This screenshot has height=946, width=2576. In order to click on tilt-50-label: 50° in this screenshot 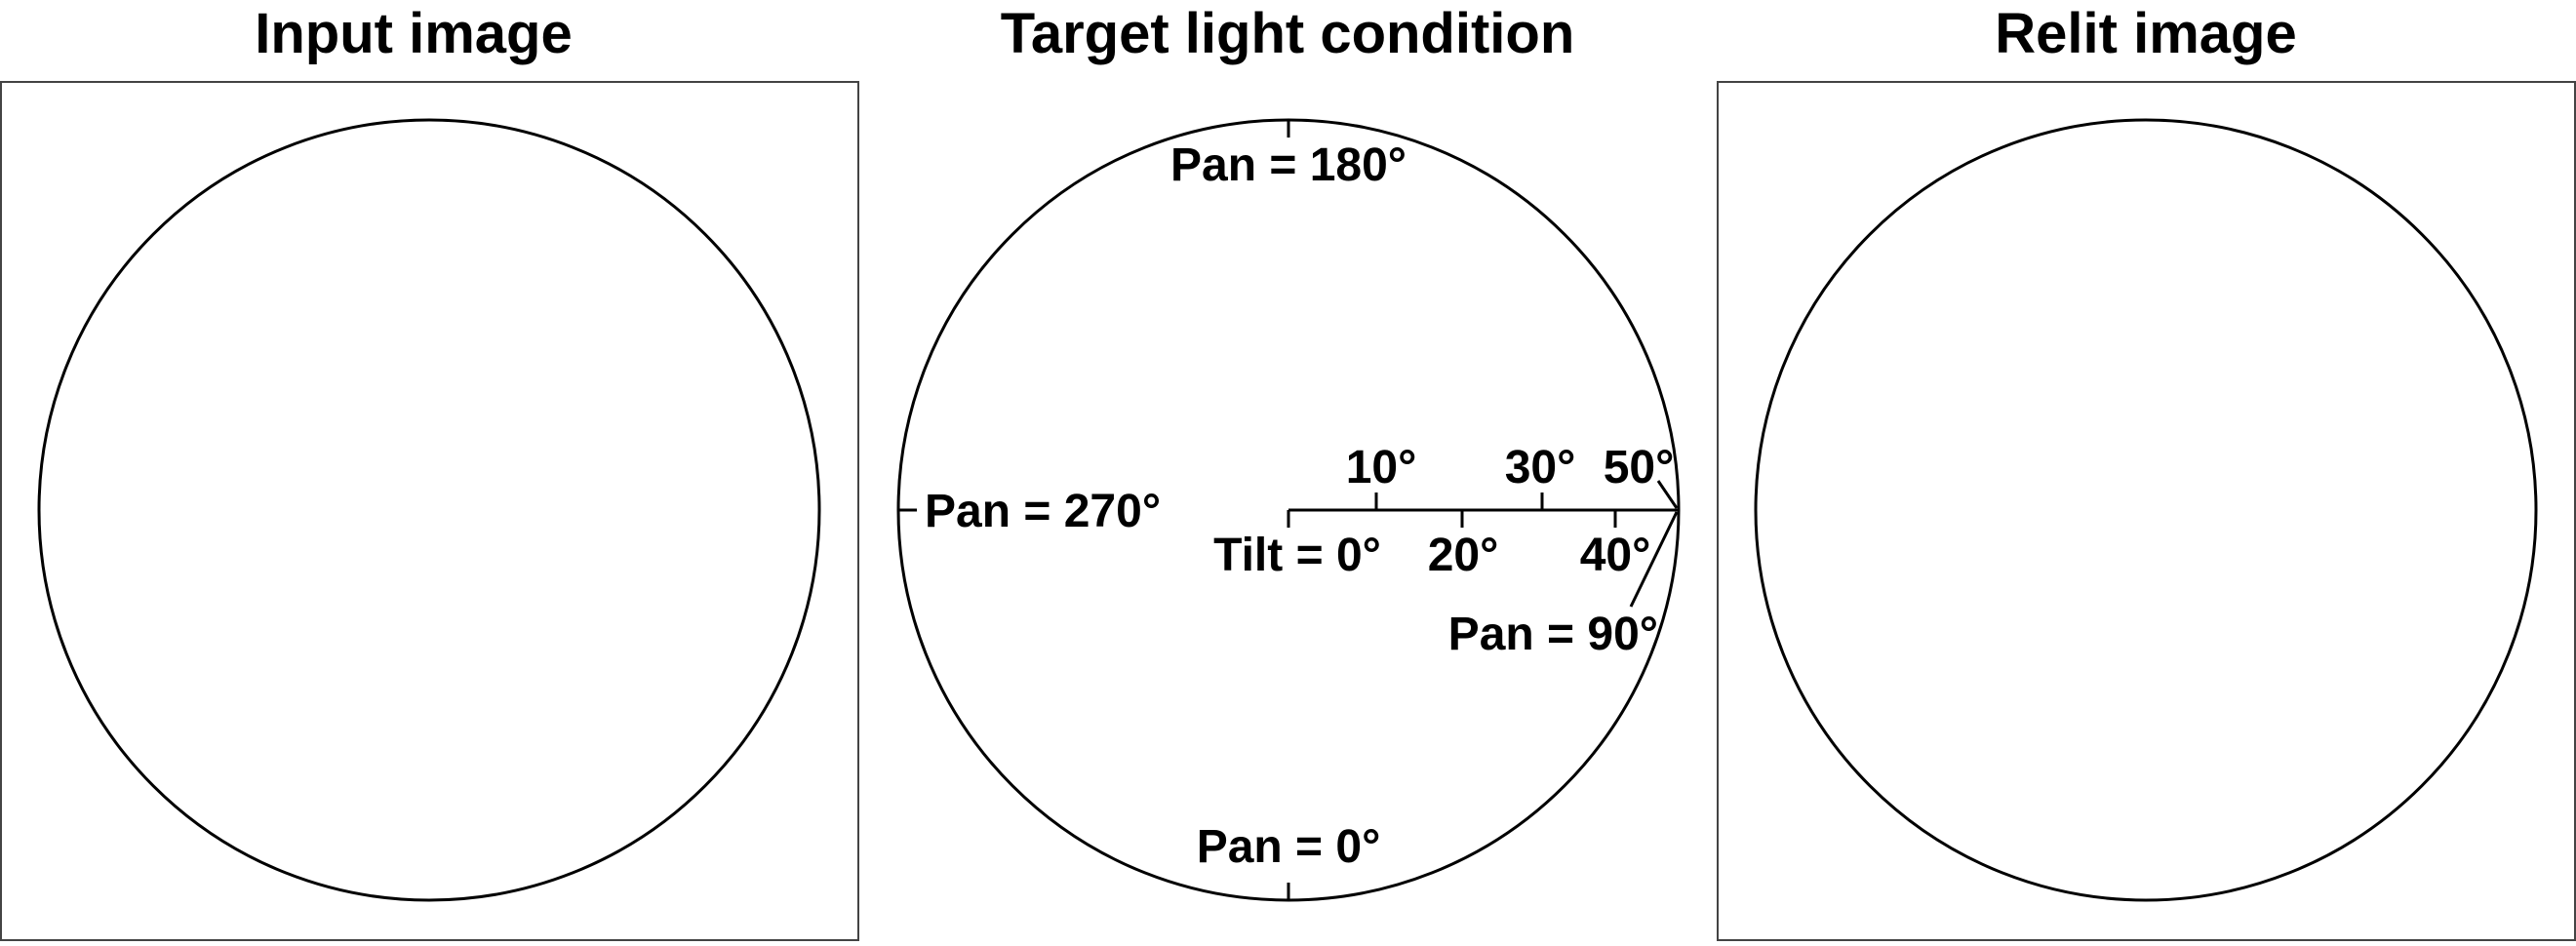, I will do `click(1639, 467)`.